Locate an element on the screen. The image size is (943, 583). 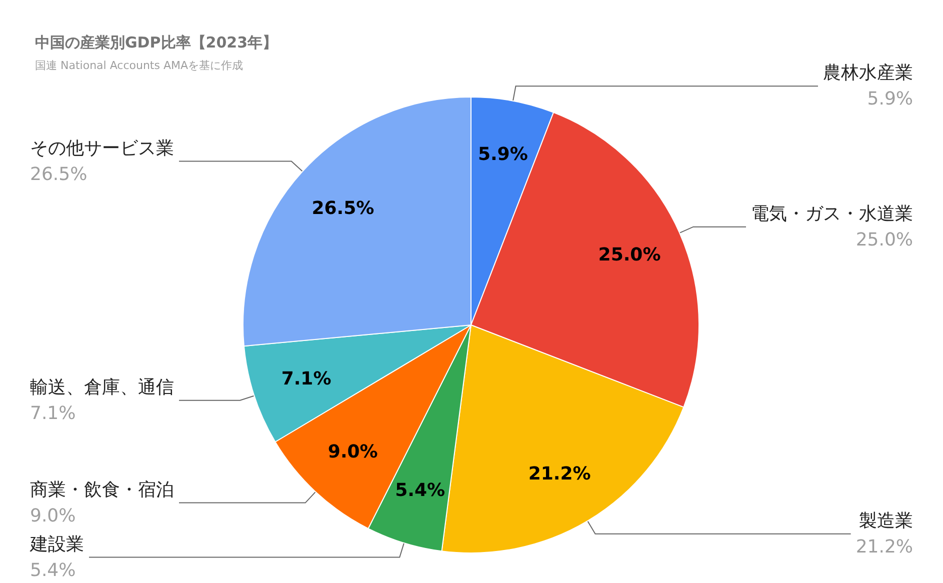
slice-label: 農林水産業 is located at coordinates (868, 73).